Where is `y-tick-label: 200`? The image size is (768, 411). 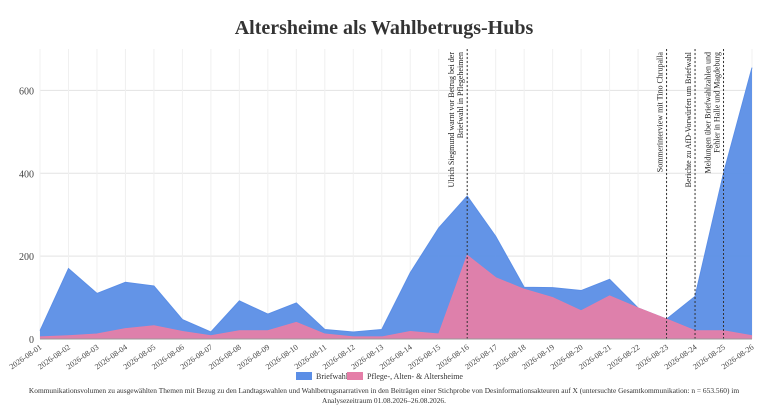 y-tick-label: 200 is located at coordinates (26, 257).